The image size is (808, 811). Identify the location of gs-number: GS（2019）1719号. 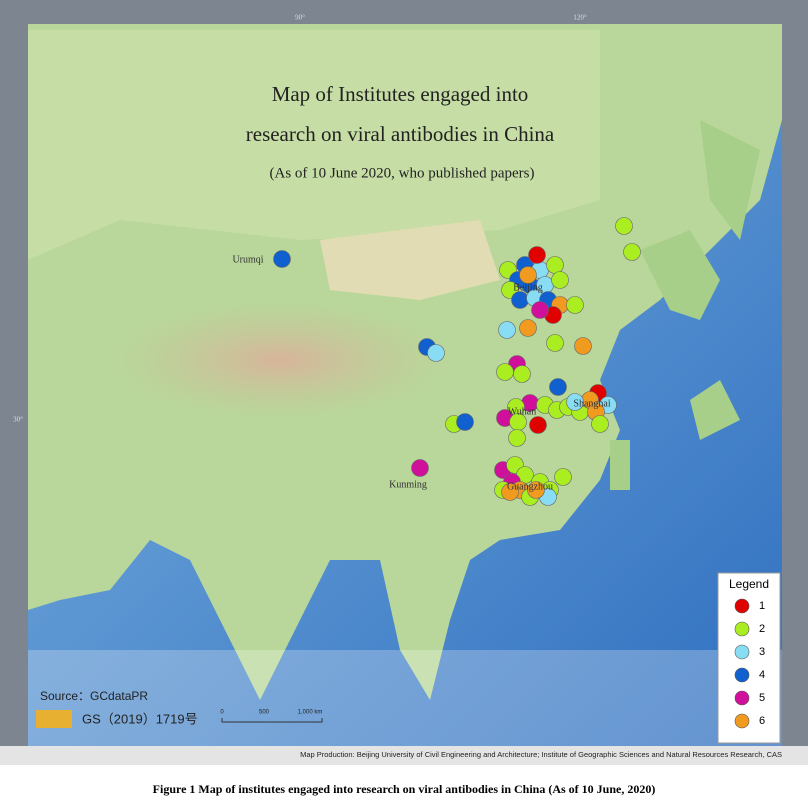
(140, 718).